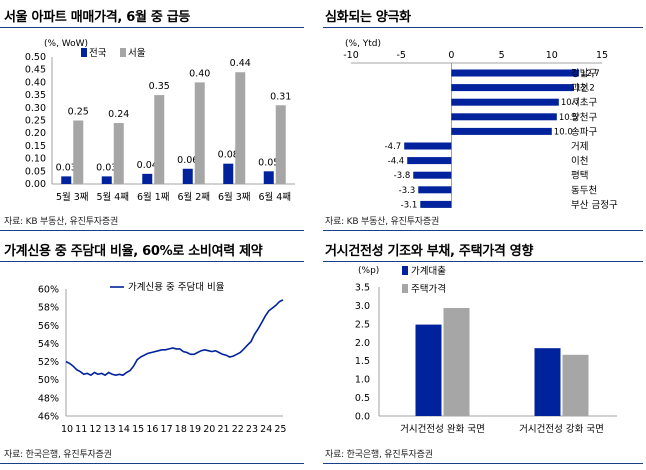 The height and width of the screenshot is (470, 646). What do you see at coordinates (368, 17) in the screenshot?
I see `panel-title: 심화되는 양극화` at bounding box center [368, 17].